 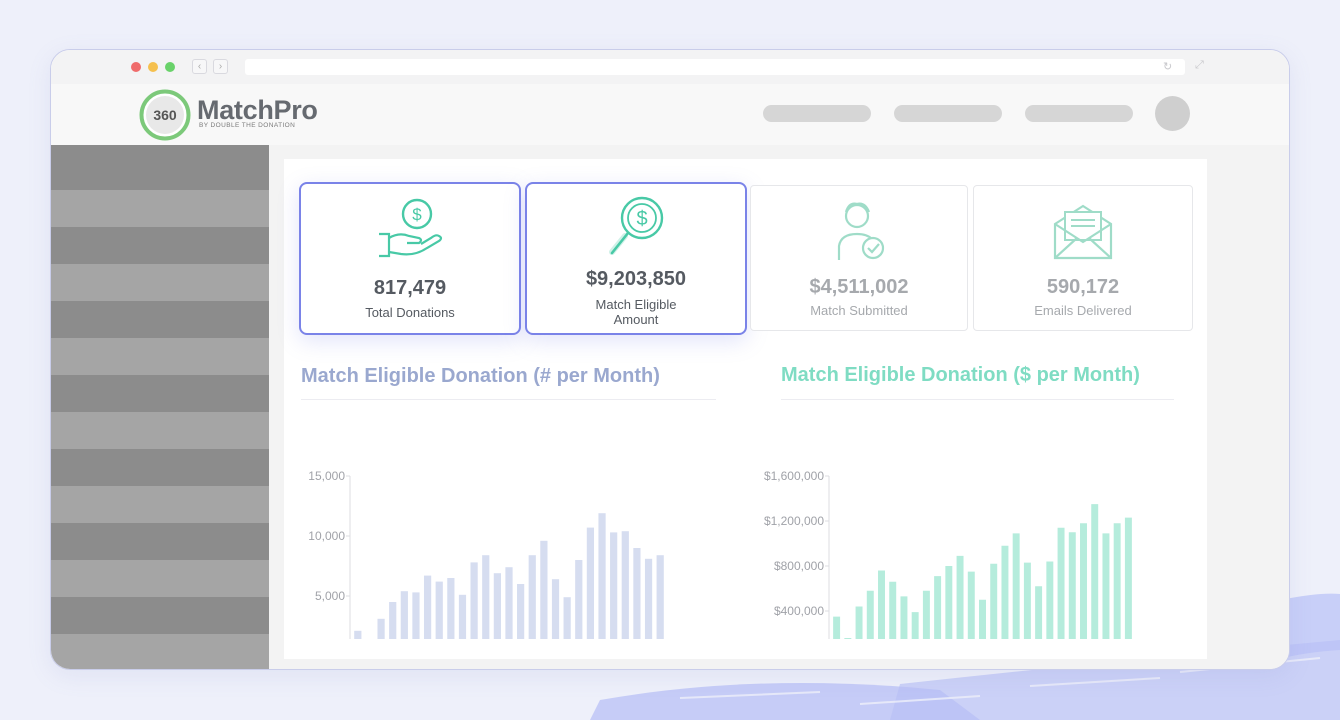 I want to click on expand-icon: ⤢, so click(x=1199, y=65).